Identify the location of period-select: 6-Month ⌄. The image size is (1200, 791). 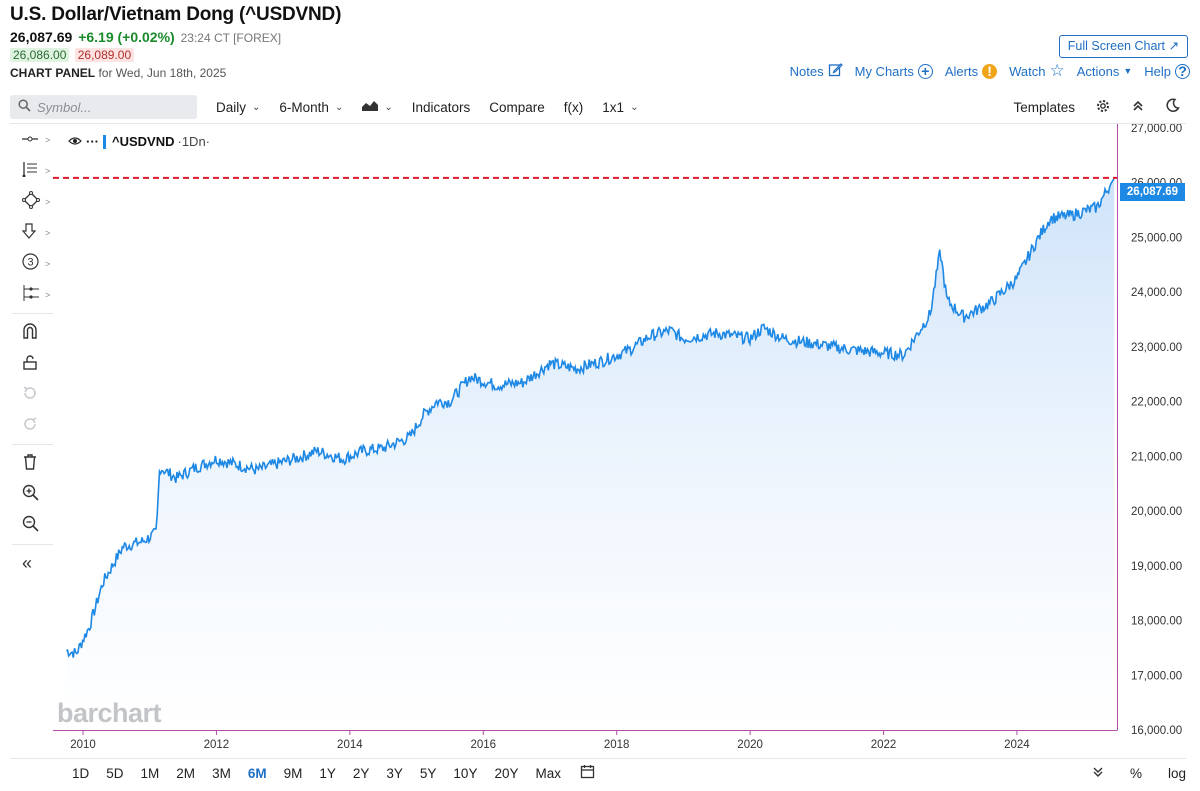
(311, 107).